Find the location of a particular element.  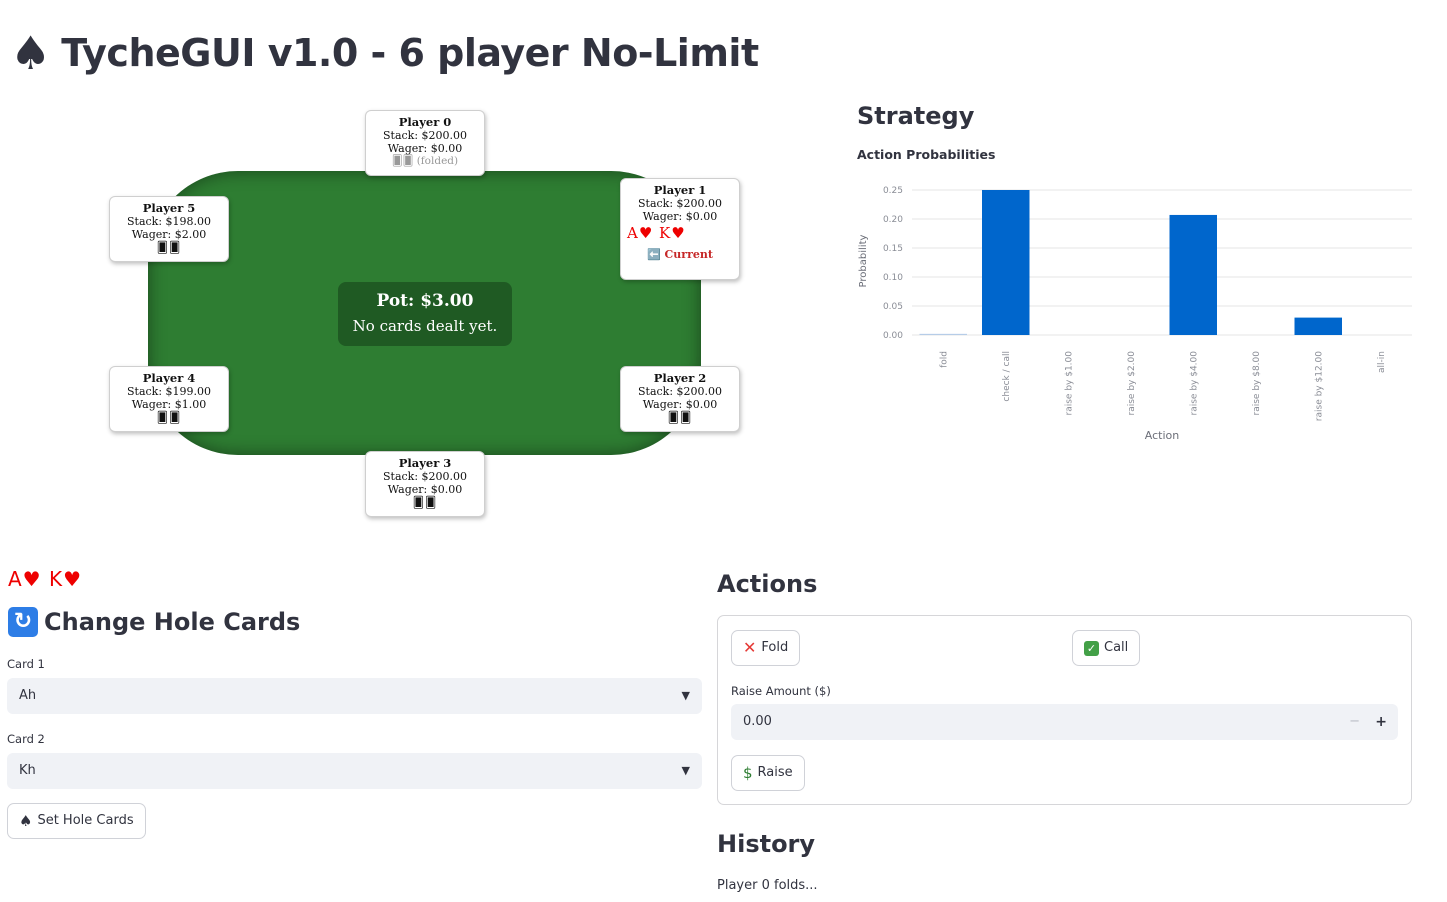

change-hole-cards-heading: ↻ Change Hole Cards is located at coordinates (154, 622).